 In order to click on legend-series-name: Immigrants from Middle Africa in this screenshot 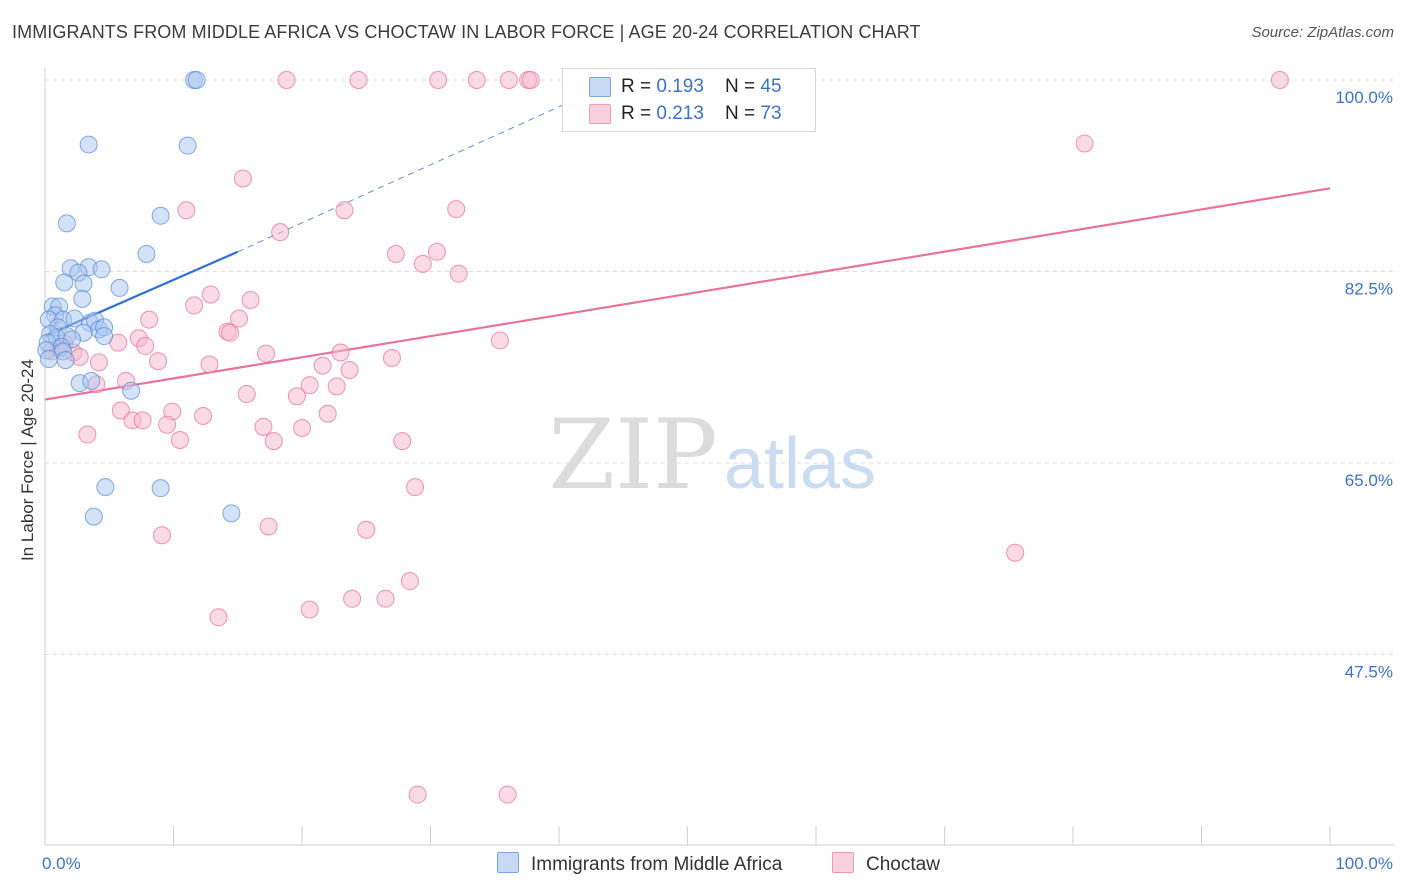, I will do `click(657, 864)`.